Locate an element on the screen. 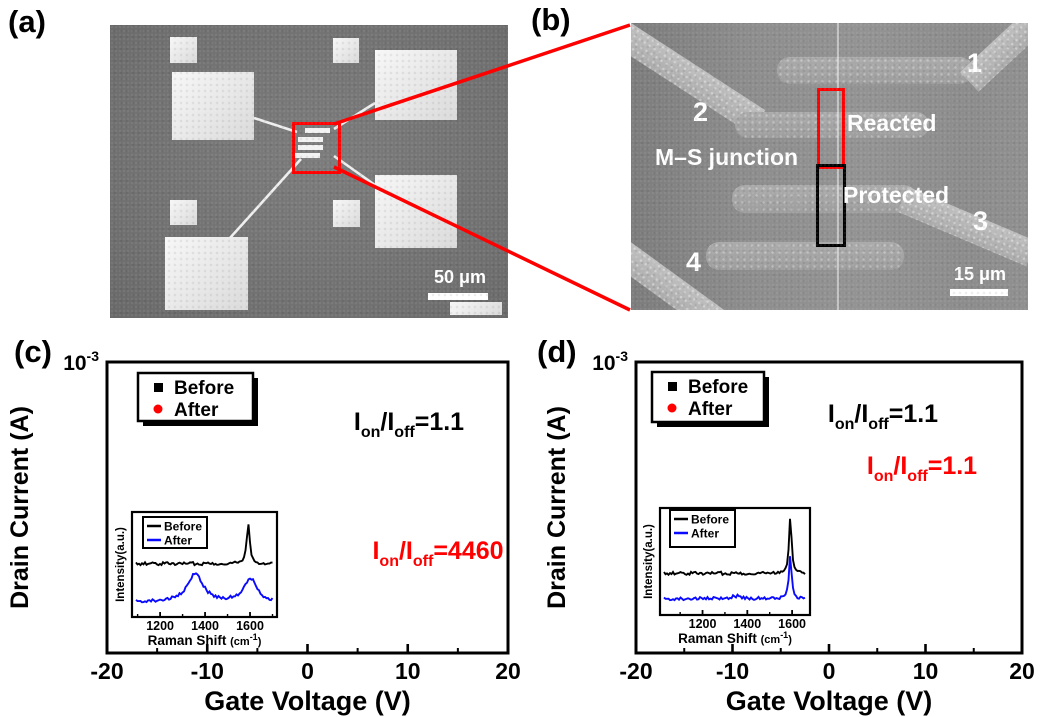 The height and width of the screenshot is (717, 1058). protected-region-box is located at coordinates (831, 205).